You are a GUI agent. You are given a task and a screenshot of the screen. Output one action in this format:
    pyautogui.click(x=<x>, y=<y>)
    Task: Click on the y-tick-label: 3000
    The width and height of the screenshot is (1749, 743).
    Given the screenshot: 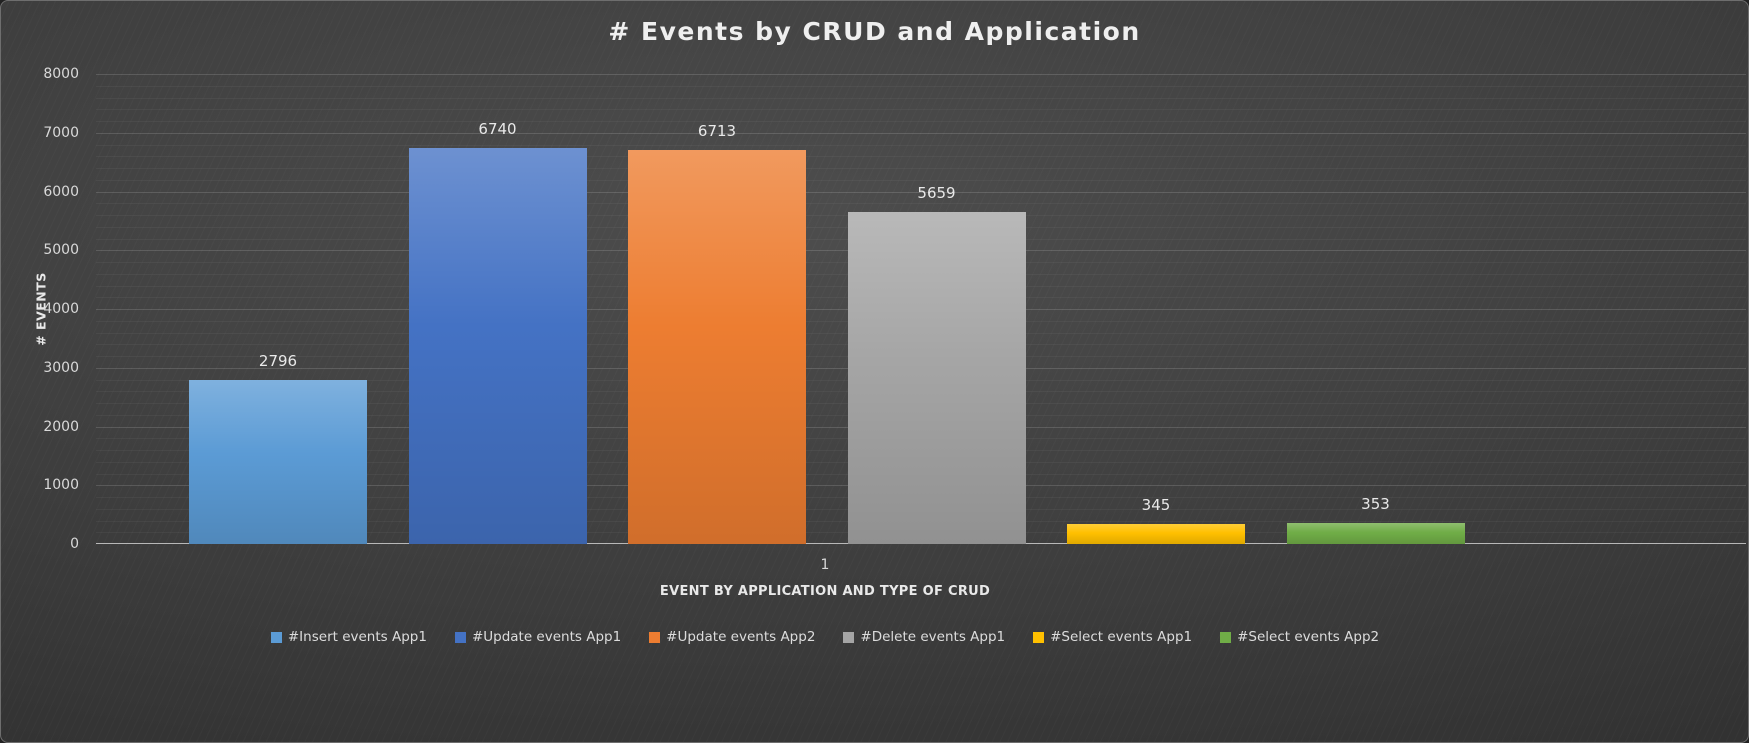 What is the action you would take?
    pyautogui.click(x=61, y=367)
    